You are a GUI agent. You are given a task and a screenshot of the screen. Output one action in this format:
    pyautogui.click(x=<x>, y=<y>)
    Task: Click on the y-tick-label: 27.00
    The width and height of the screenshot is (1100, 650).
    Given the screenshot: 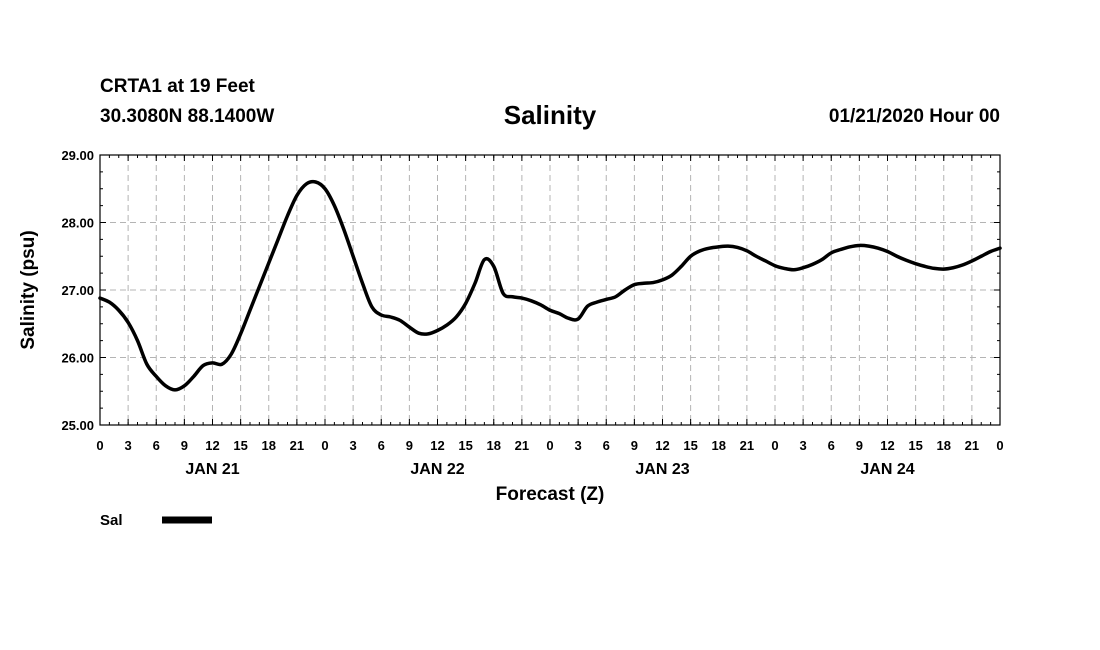 What is the action you would take?
    pyautogui.click(x=77, y=290)
    